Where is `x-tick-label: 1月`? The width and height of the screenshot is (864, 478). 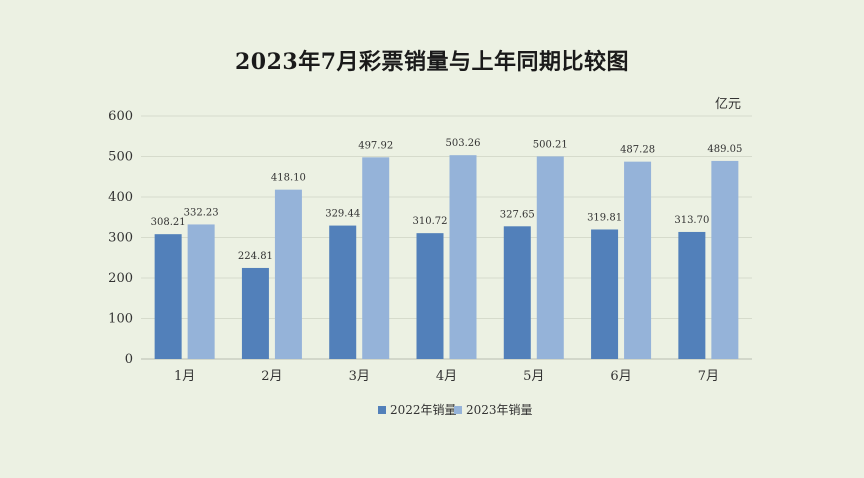 x-tick-label: 1月 is located at coordinates (184, 376).